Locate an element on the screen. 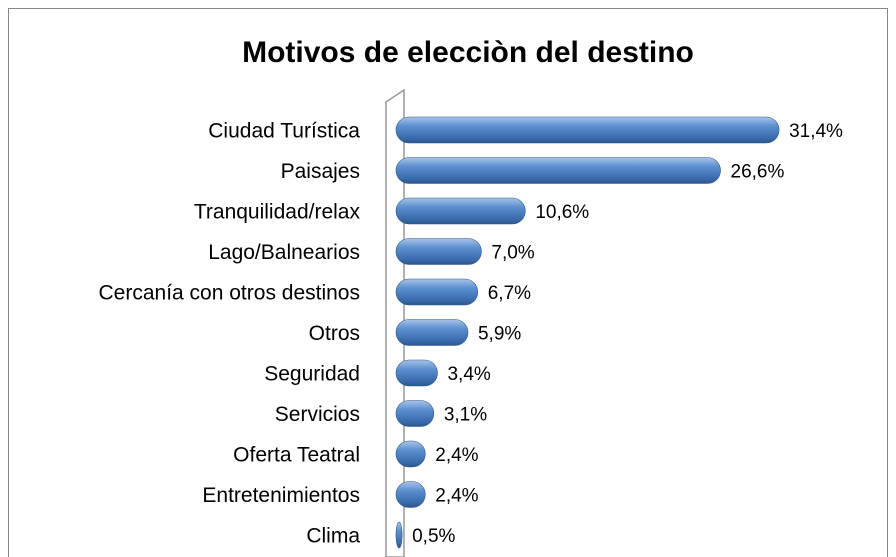 The width and height of the screenshot is (896, 557). data-label: 0,5% is located at coordinates (433, 536).